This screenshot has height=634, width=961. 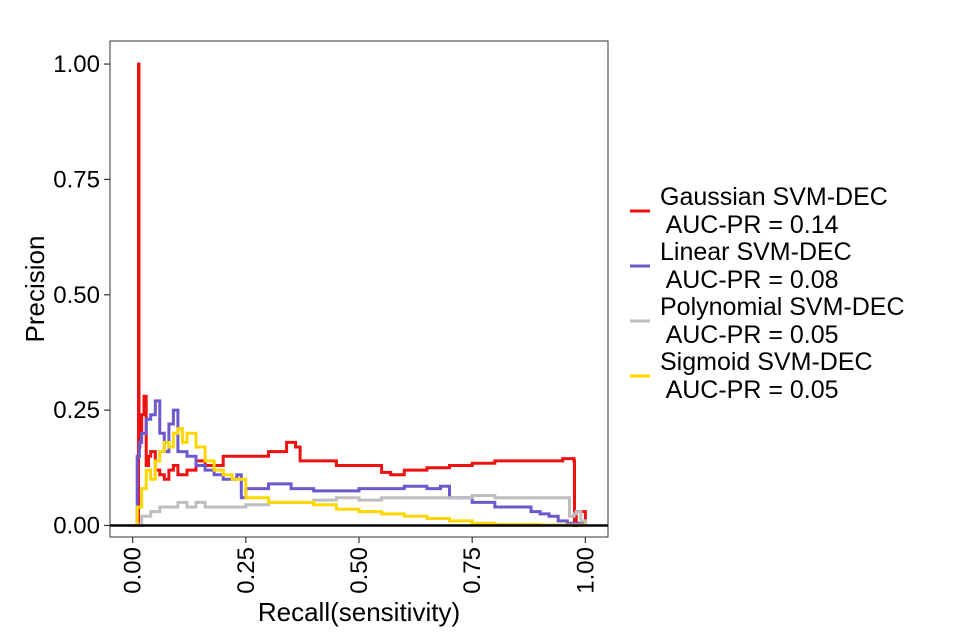 I want to click on x-axis: 0.00 0.25 0.50 0.75 1.00, so click(x=359, y=565).